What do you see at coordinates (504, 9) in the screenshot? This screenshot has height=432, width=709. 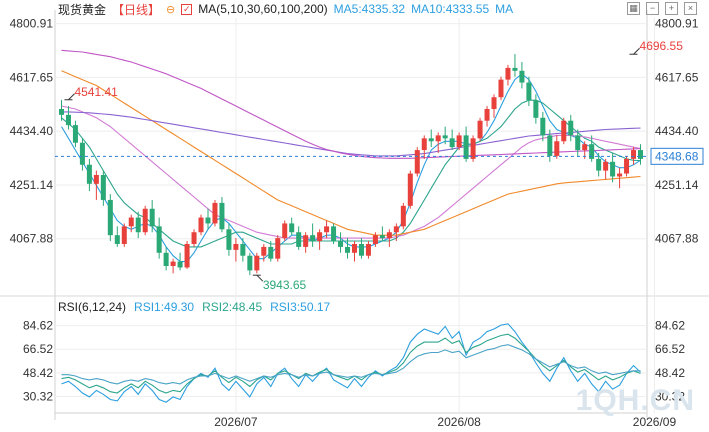 I see `ma-more: MA` at bounding box center [504, 9].